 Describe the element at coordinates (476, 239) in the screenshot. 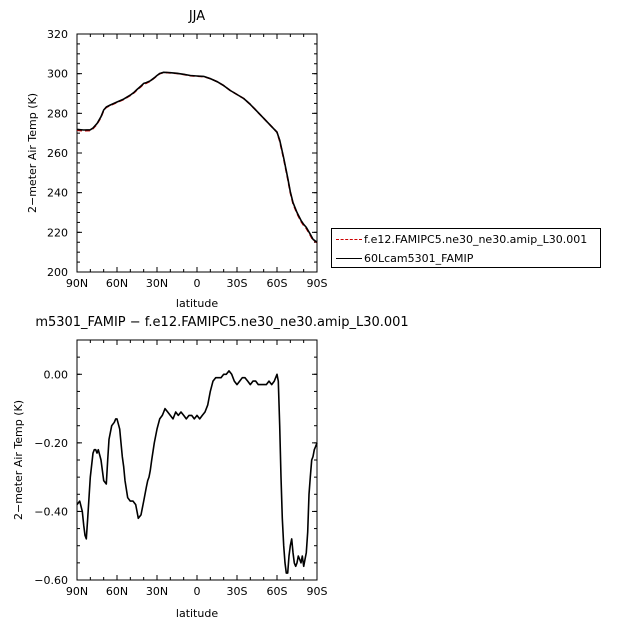

I see `legend-label: f.e12.FAMIPC5.ne30_ne30.amip_L30.001` at that location.